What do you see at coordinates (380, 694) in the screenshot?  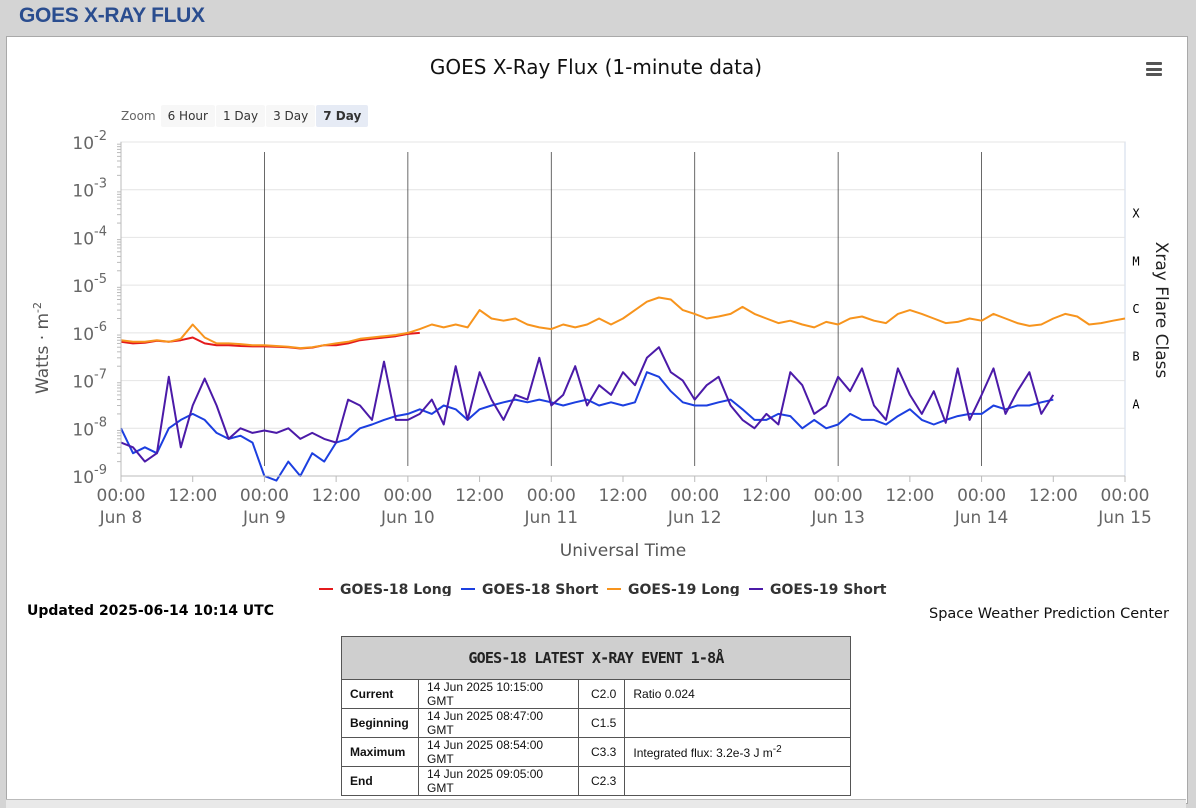 I see `row-label: Current` at bounding box center [380, 694].